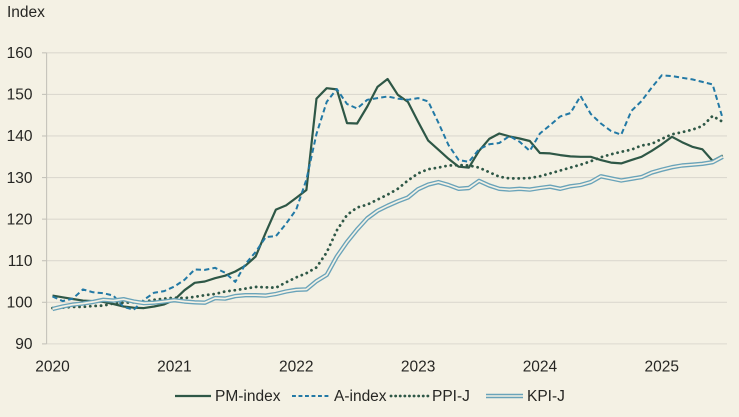  Describe the element at coordinates (52, 367) in the screenshot. I see `x-tick-label: 2020` at that location.